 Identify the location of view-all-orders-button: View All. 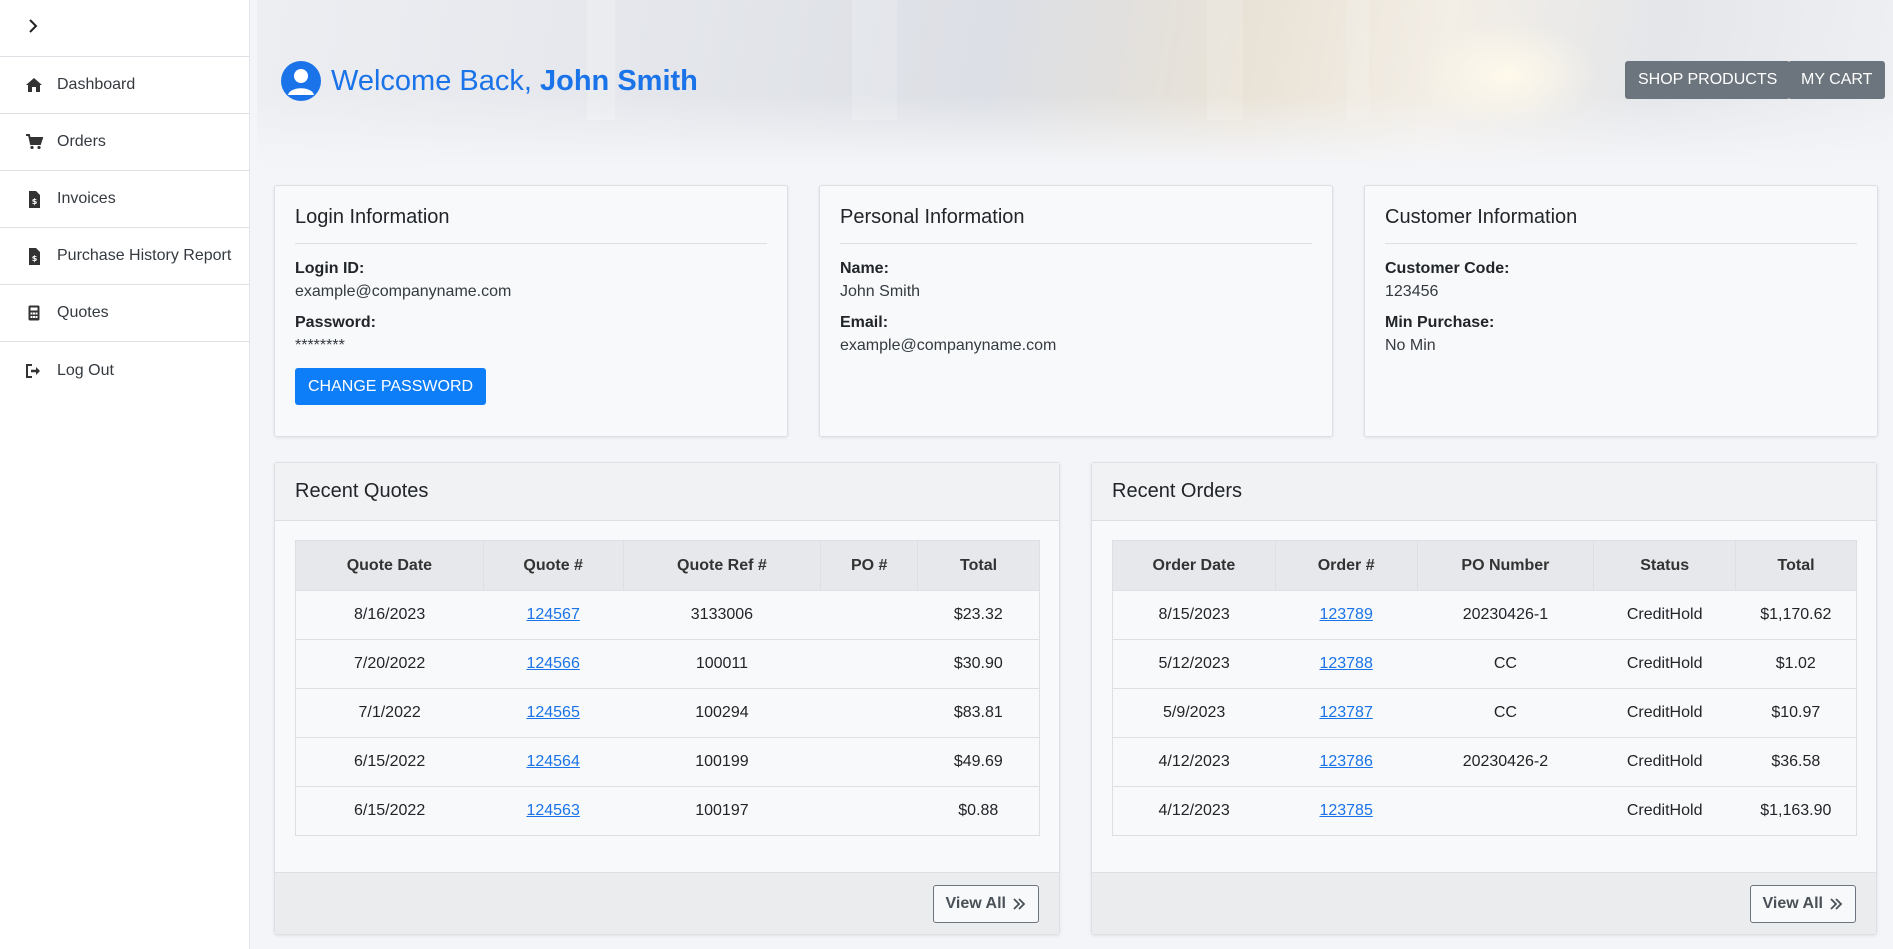
(1802, 904).